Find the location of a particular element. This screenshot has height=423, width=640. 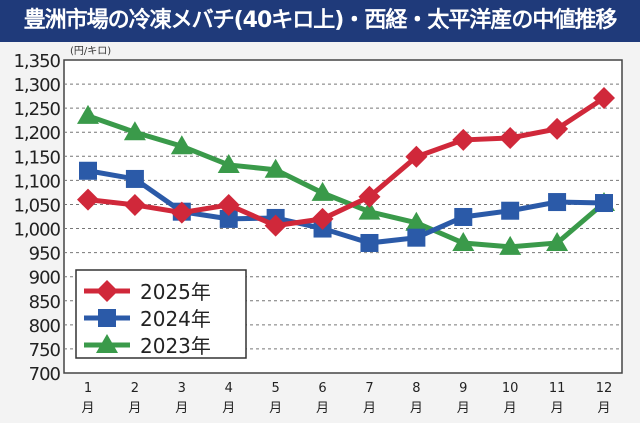

y-tick-label: 700 is located at coordinates (45, 374).